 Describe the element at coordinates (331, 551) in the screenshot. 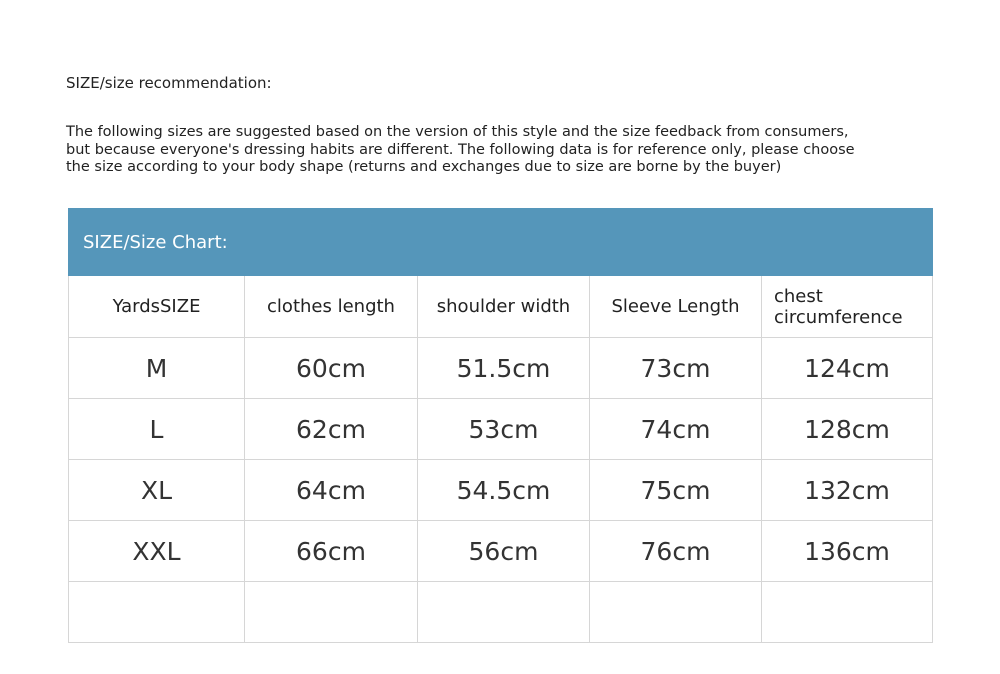

I see `table-cell: 66cm` at that location.